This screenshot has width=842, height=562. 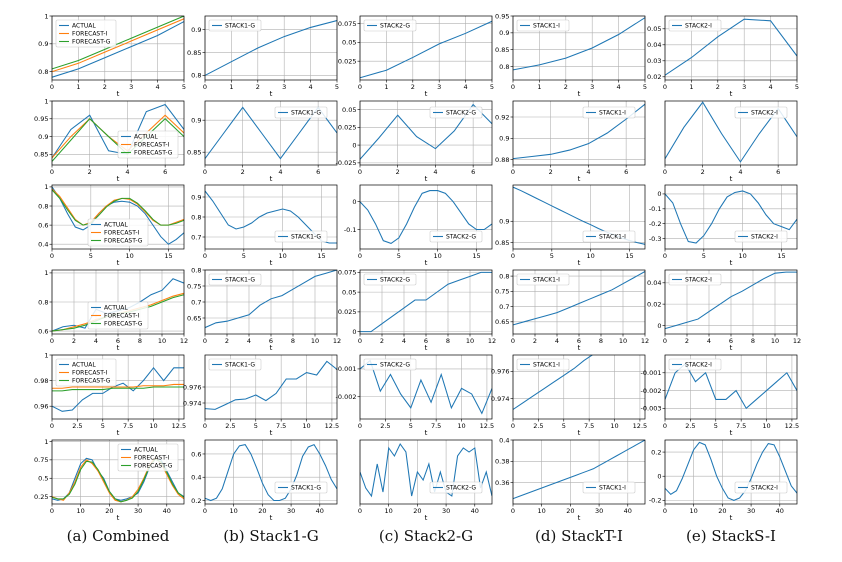 What do you see at coordinates (426, 49) in the screenshot?
I see `series-stack2g` at bounding box center [426, 49].